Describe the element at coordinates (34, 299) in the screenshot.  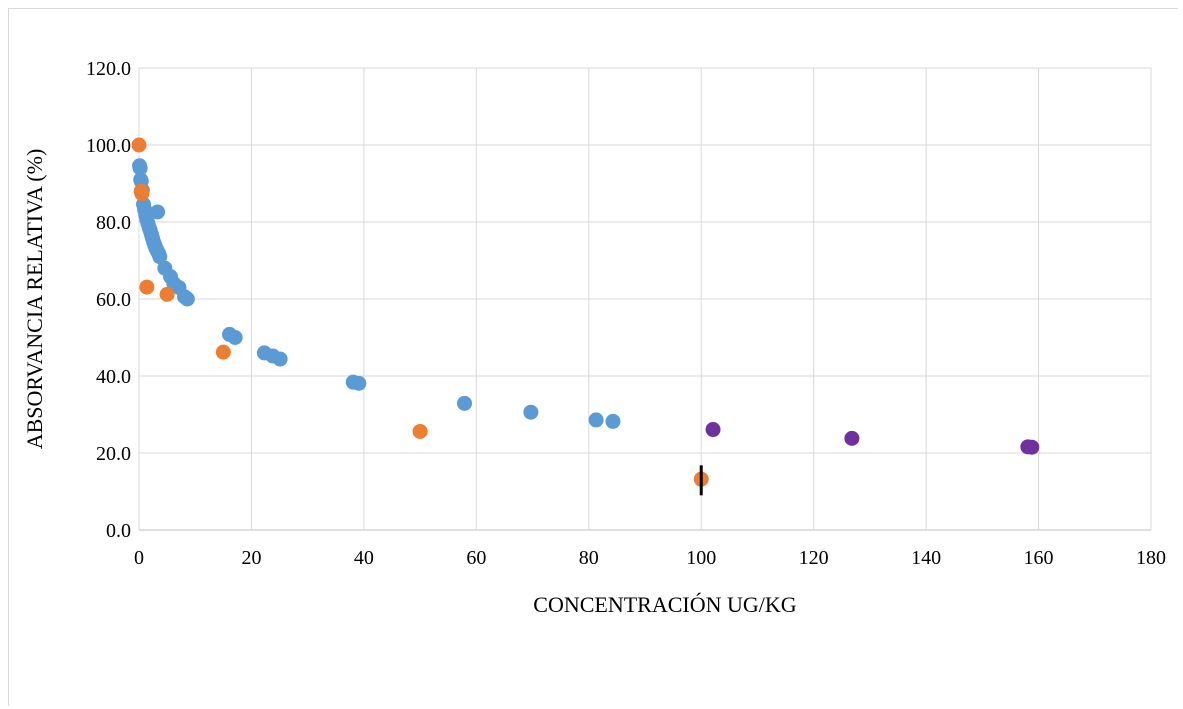
I see `y-axis-title: ABSORVANCIA RELATIVA (%)` at that location.